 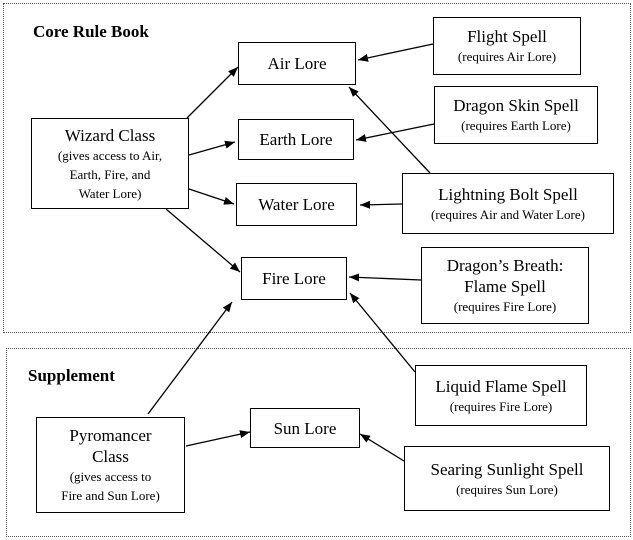 I want to click on arrow-wizard-to-water-lore, so click(x=211, y=196).